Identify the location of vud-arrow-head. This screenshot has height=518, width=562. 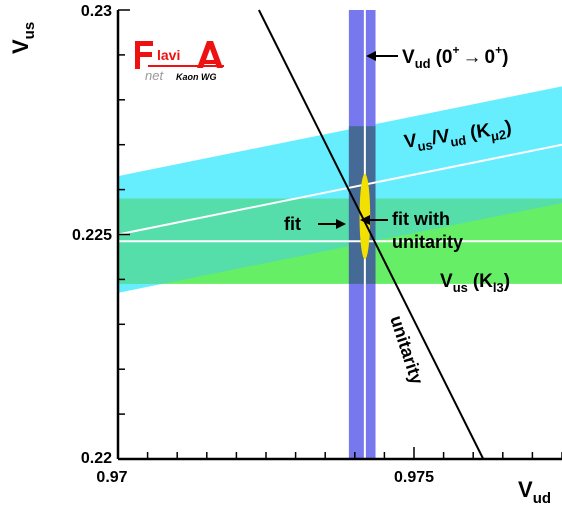
(371, 56).